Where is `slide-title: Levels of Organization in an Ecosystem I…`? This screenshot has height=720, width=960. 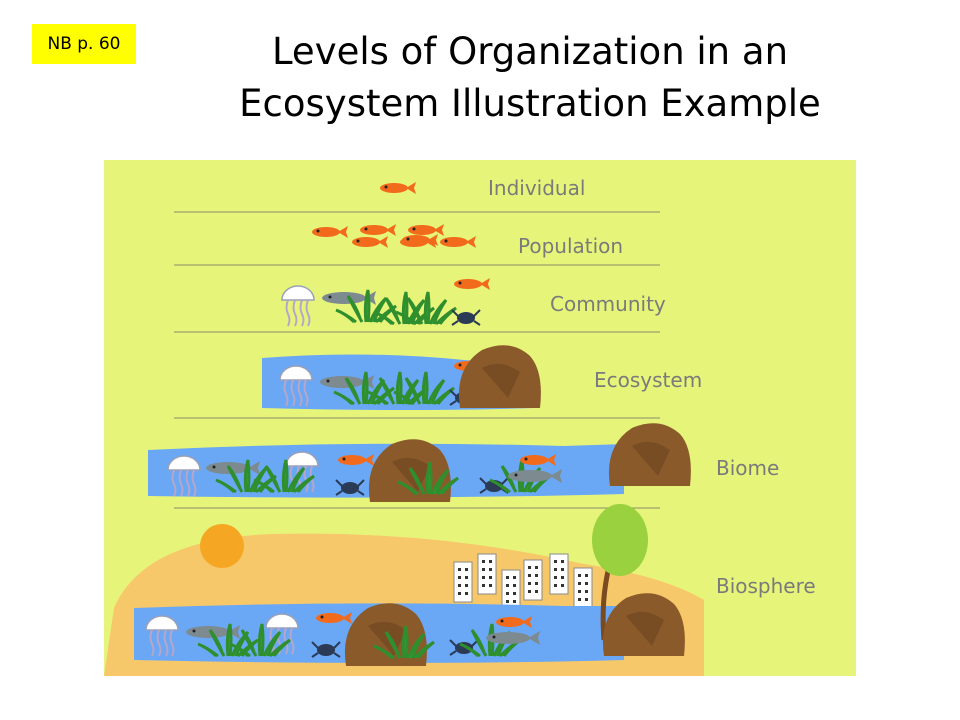 slide-title: Levels of Organization in an Ecosystem I… is located at coordinates (530, 78).